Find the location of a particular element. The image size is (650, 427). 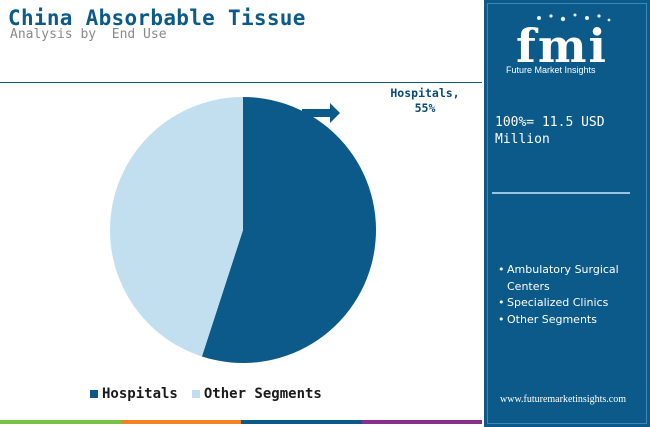

market-total: 100%= 11.5 USD Million is located at coordinates (550, 131).